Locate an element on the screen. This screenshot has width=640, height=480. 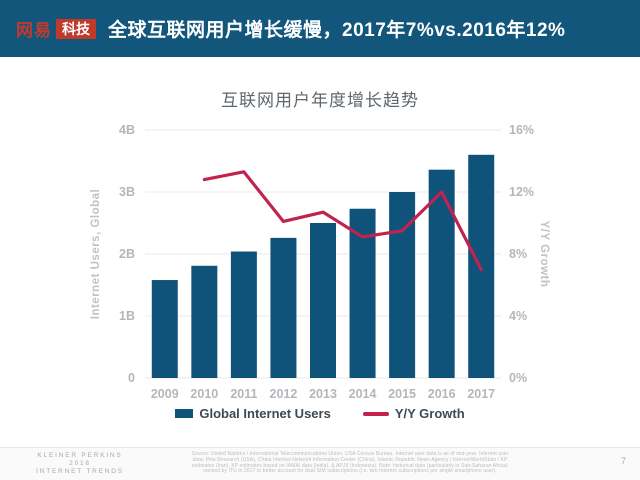
header-bar: 网易 科技 全球互联网用户增长缓慢，2017年7%vs.2016年12% is located at coordinates (320, 28).